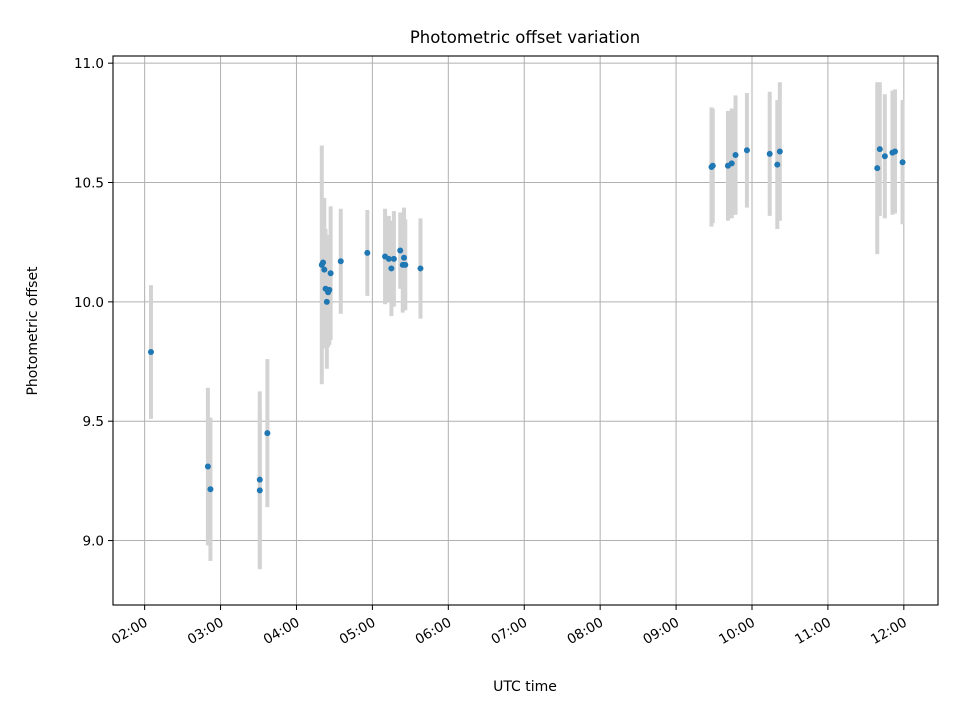 The width and height of the screenshot is (960, 720). I want to click on y-axis-ticks: 9.0 9.5 10.0 10.5 11.0, so click(93, 303).